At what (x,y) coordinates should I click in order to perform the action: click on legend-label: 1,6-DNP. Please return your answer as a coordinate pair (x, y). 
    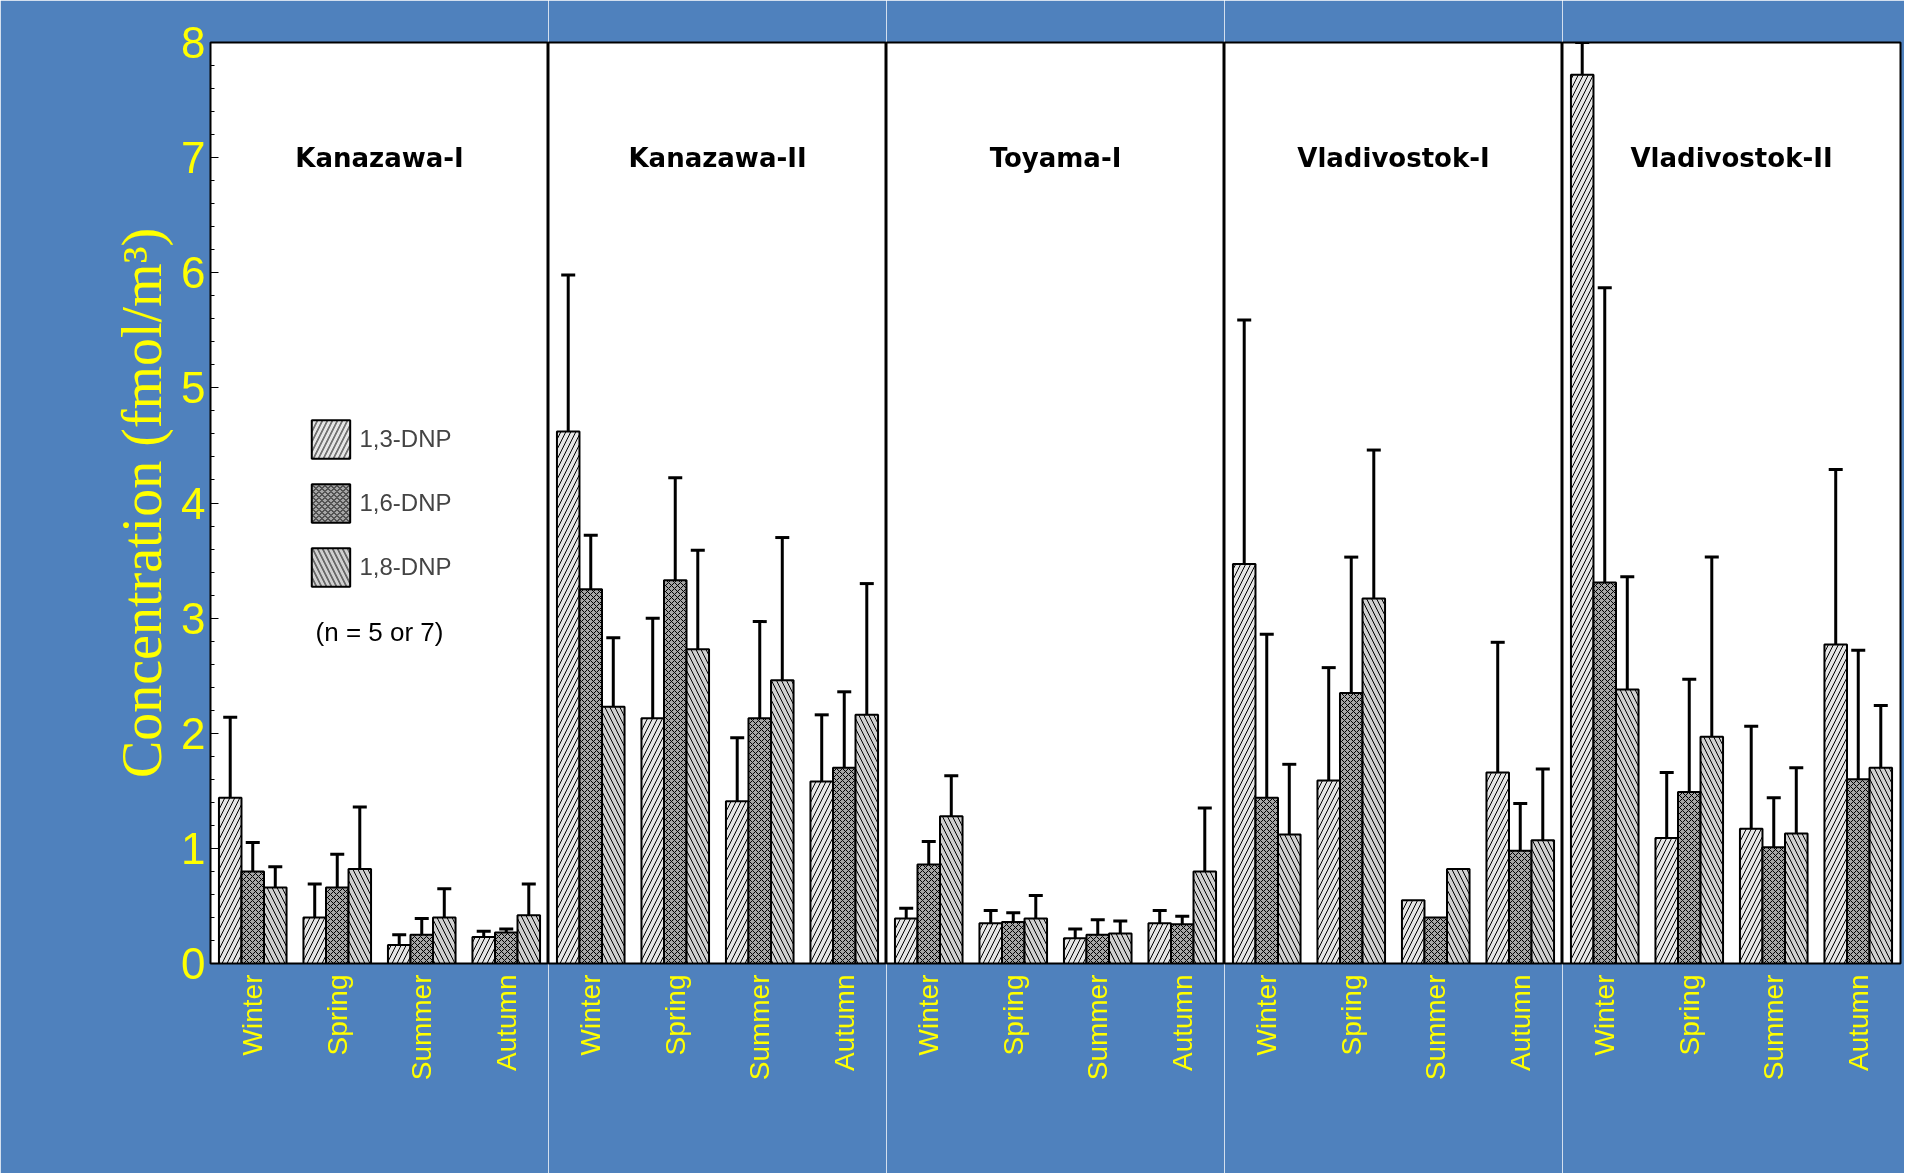
    Looking at the image, I should click on (405, 502).